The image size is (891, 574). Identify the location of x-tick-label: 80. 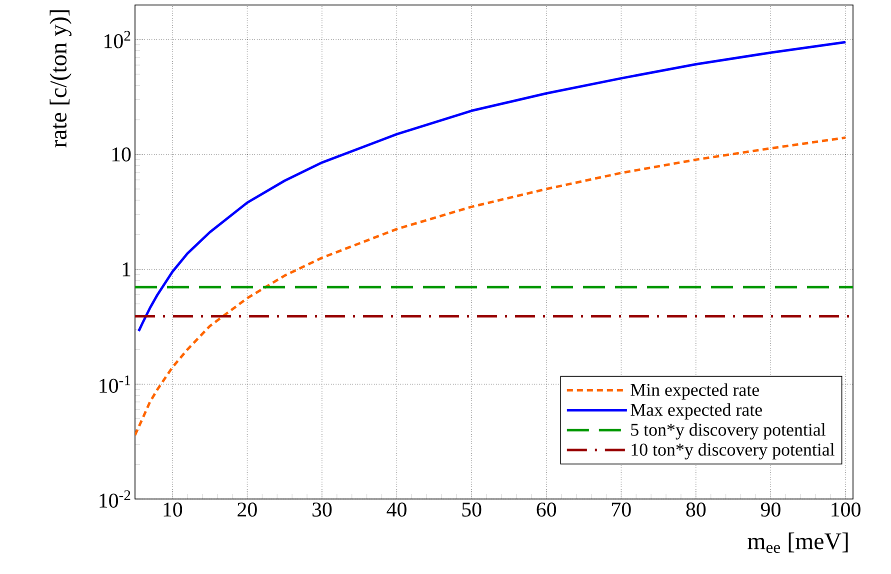
(696, 509).